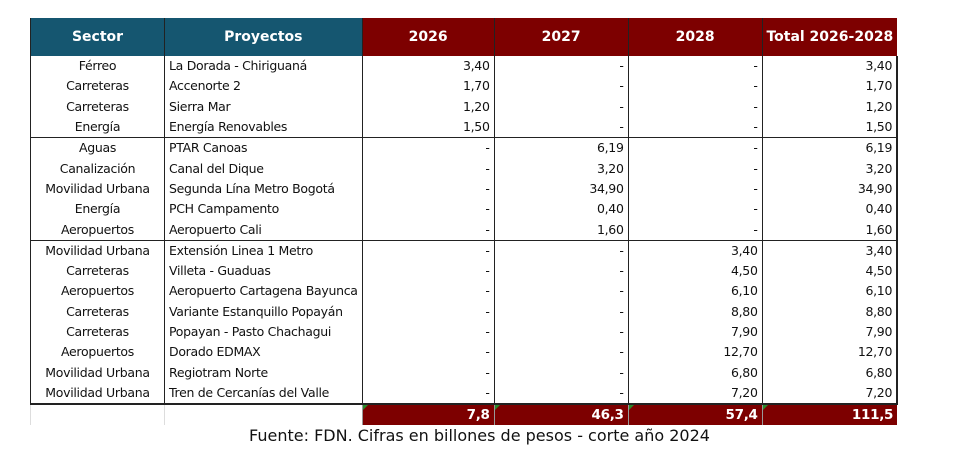 The image size is (959, 471). Describe the element at coordinates (263, 352) in the screenshot. I see `cell-proyecto: Dorado EDMAX` at that location.